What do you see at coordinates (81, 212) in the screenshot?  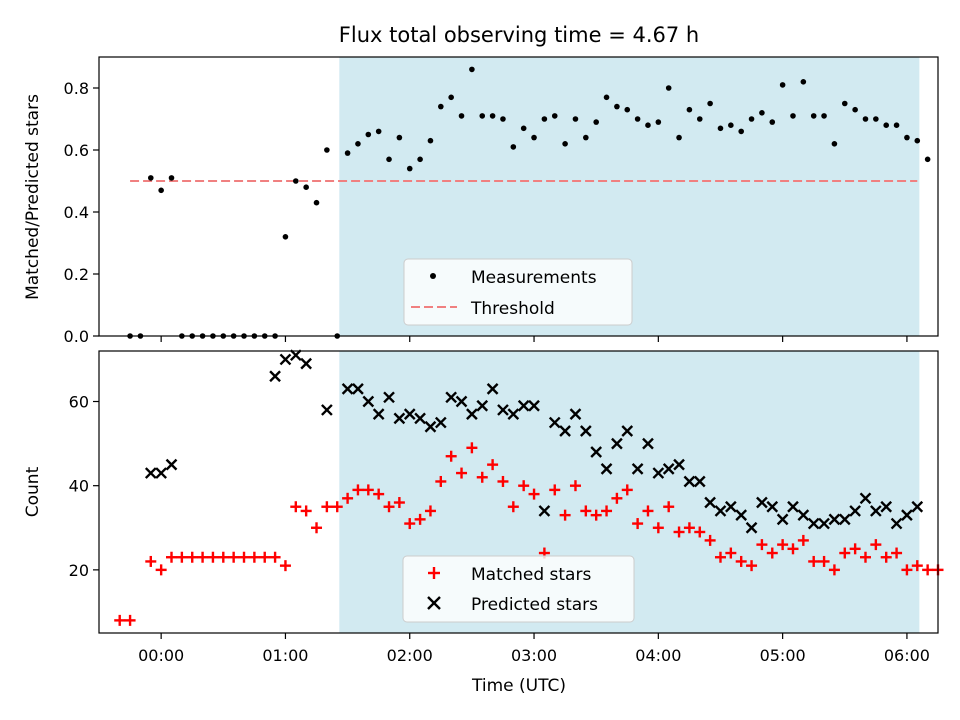 I see `top-y-ticks: 0.0 0.2 0.4 0.6 0.8` at bounding box center [81, 212].